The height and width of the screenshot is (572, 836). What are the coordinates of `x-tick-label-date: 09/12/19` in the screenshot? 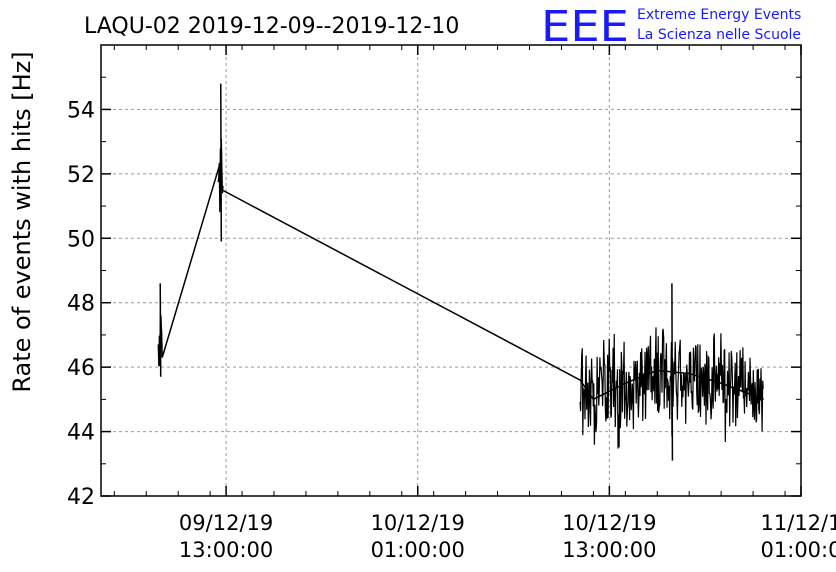 It's located at (226, 523).